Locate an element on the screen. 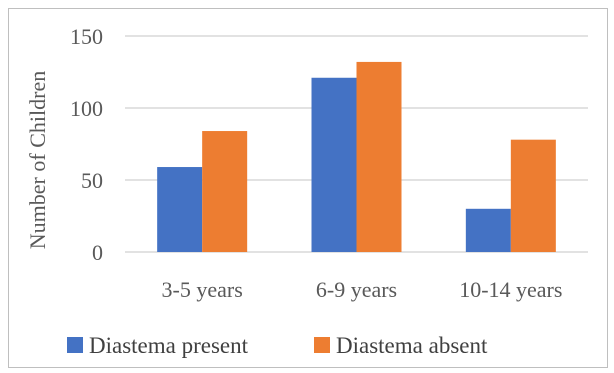 The image size is (614, 373). legend-label: Diastema present is located at coordinates (169, 345).